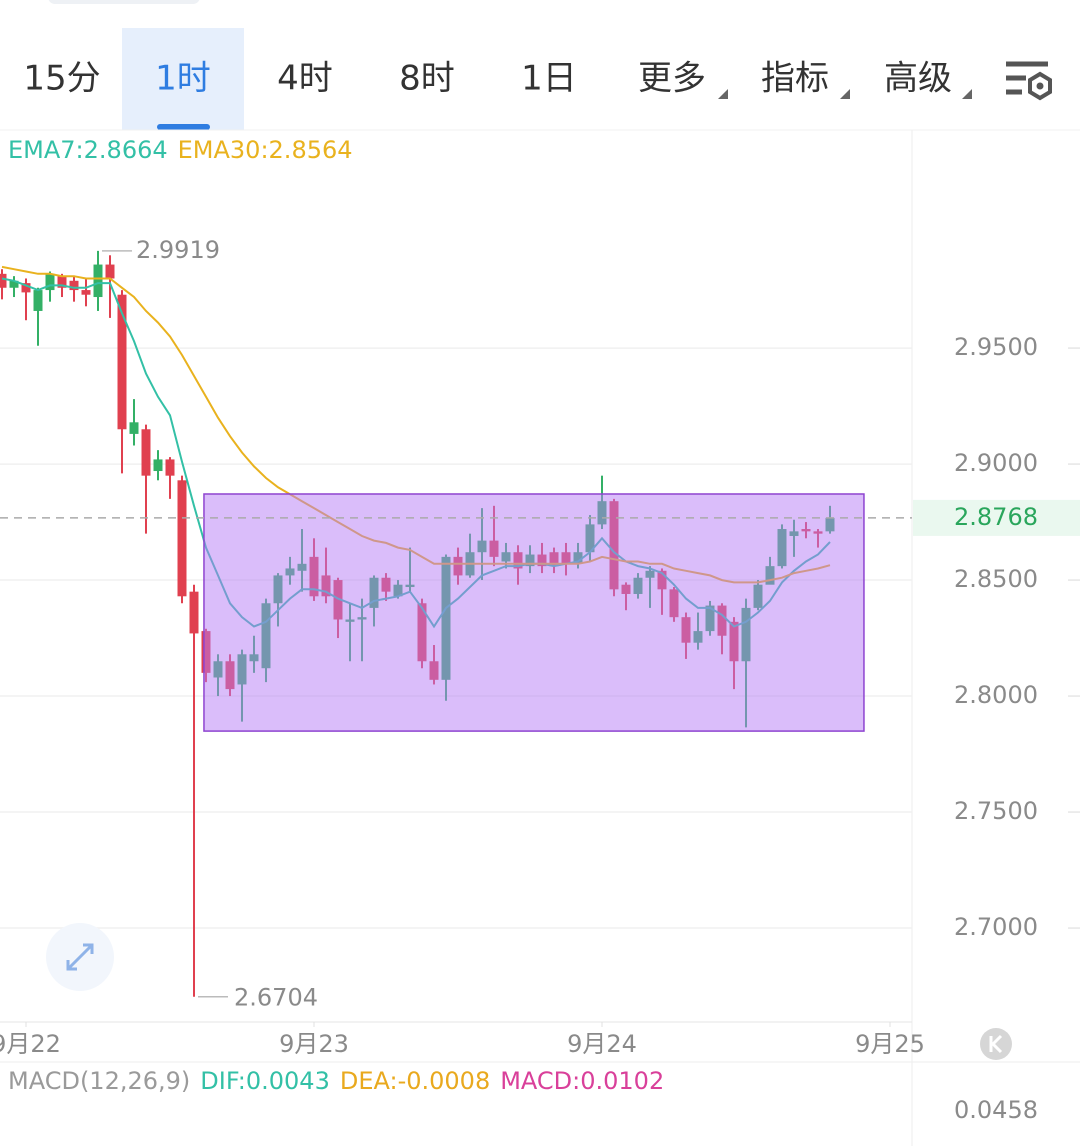  What do you see at coordinates (996, 579) in the screenshot?
I see `y-tick-label: 2.8500` at bounding box center [996, 579].